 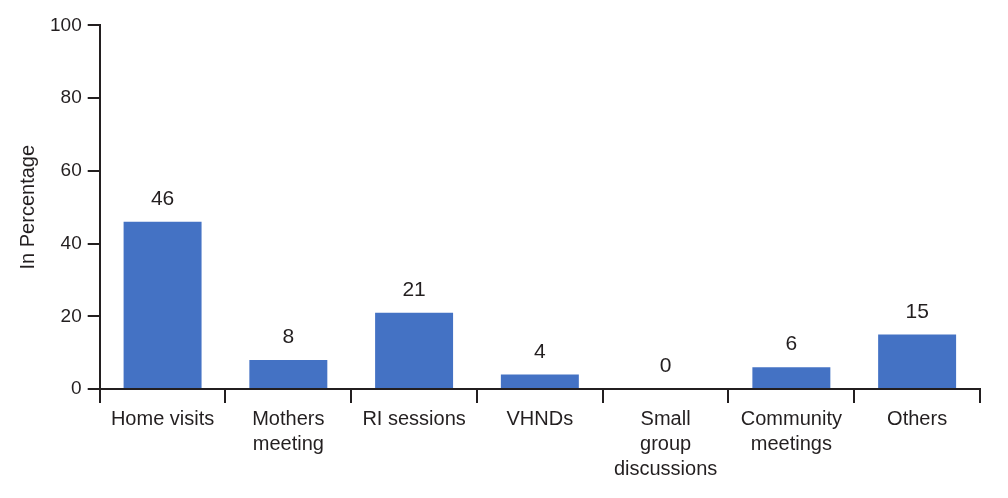 I want to click on data-label: 6, so click(x=791, y=343).